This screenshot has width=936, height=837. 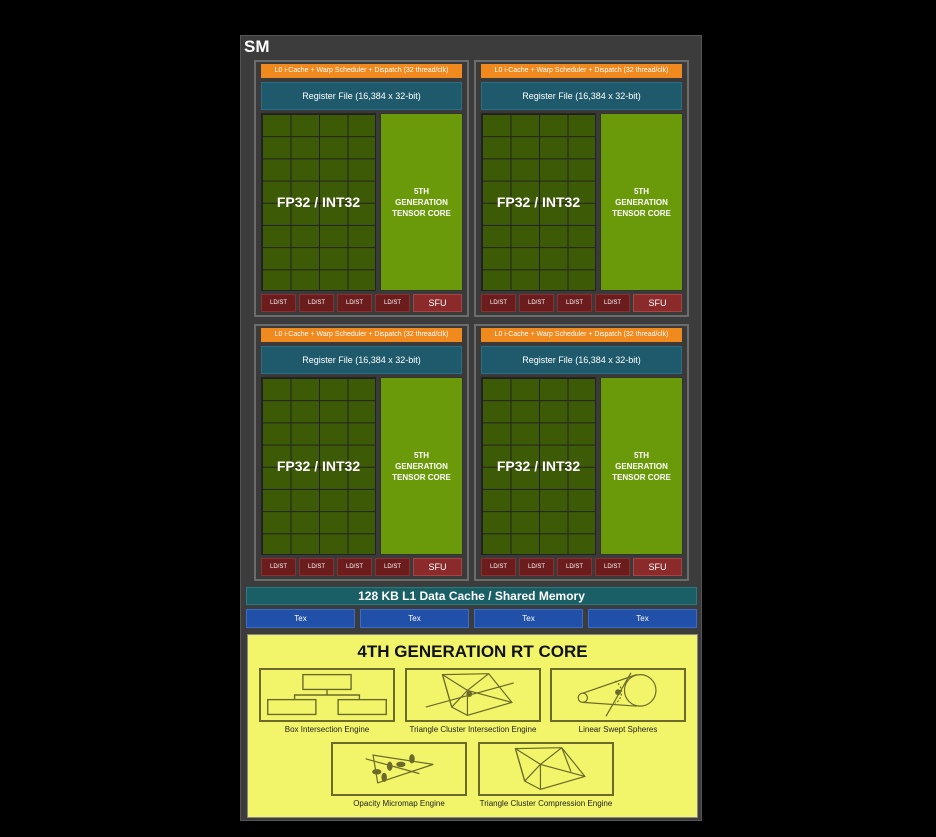 I want to click on triangle-cluster-ray-icon, so click(x=473, y=695).